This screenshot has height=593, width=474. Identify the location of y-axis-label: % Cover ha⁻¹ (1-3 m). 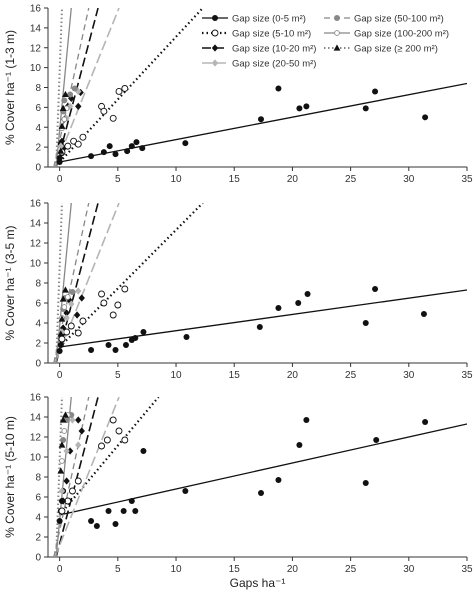
(10, 87).